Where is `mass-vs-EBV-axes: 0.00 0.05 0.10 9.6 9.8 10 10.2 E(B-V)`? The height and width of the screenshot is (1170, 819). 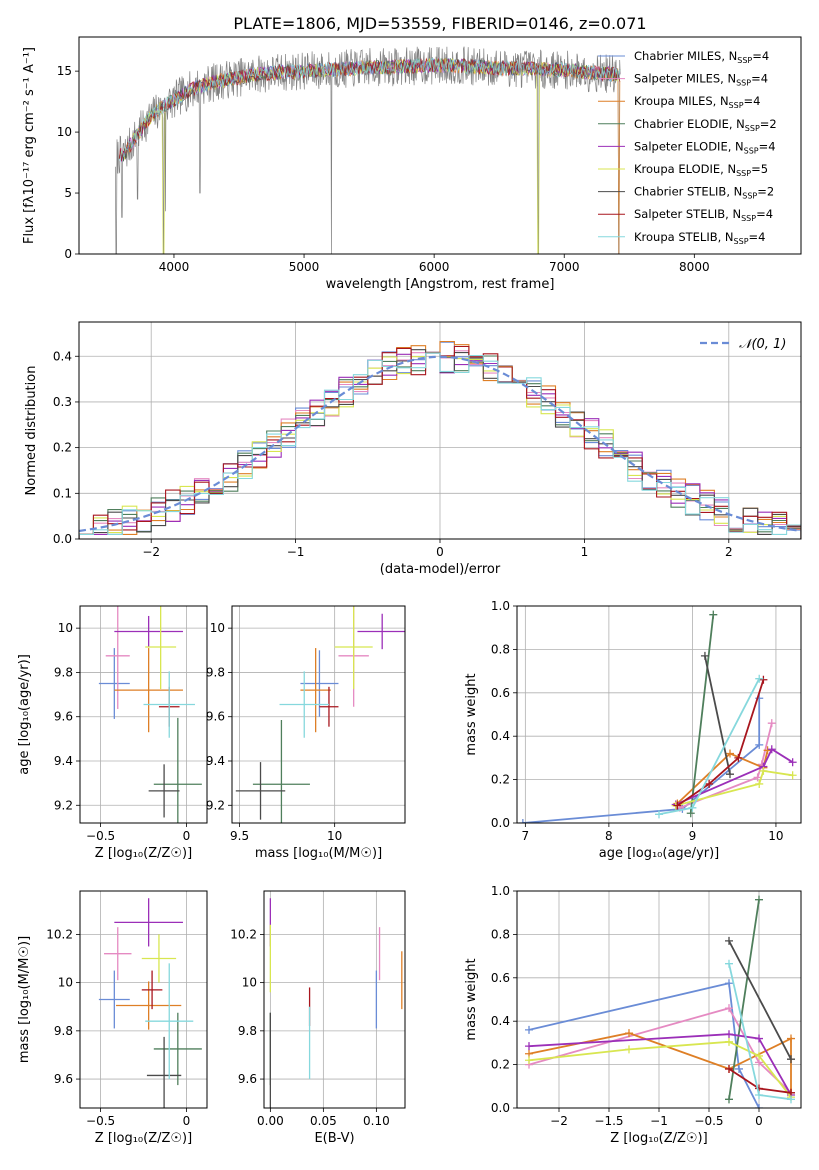
mass-vs-EBV-axes: 0.00 0.05 0.10 9.6 9.8 10 10.2 E(B-V) is located at coordinates (317, 1018).